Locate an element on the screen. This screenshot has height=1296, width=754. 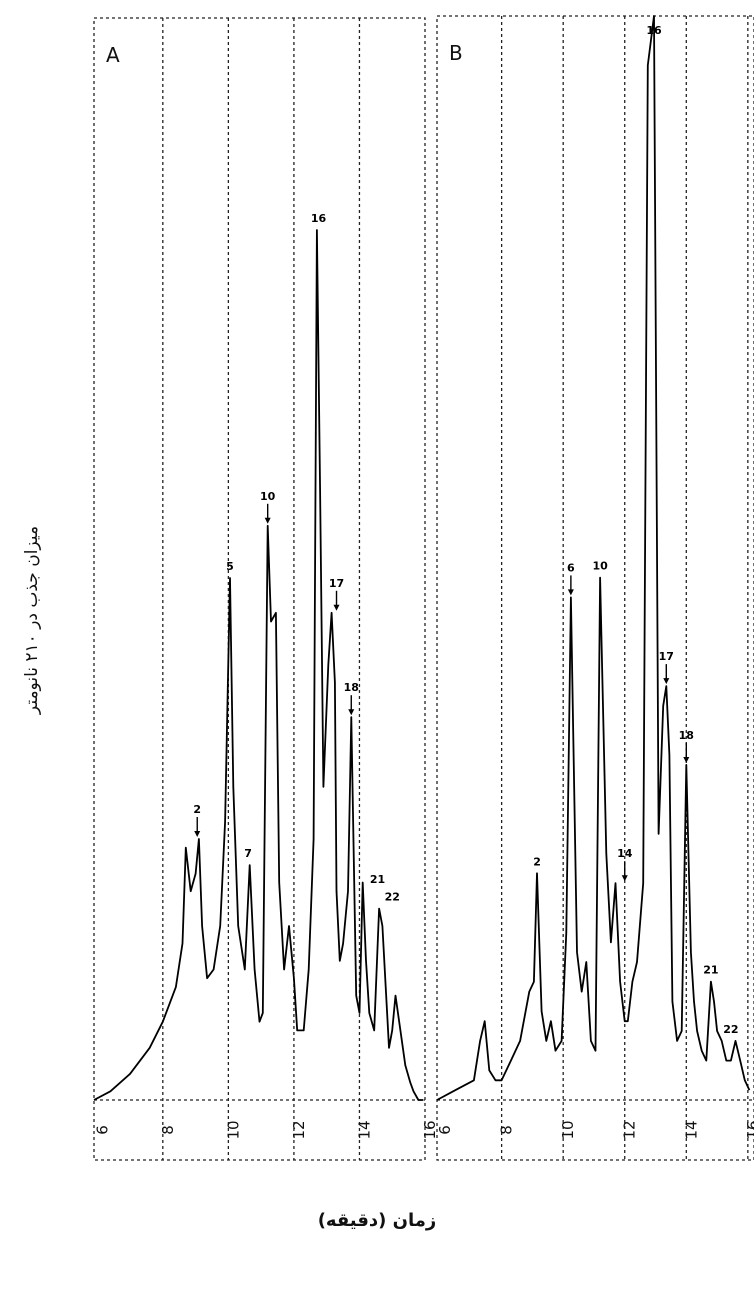
panel-letter: A is located at coordinates (113, 55).